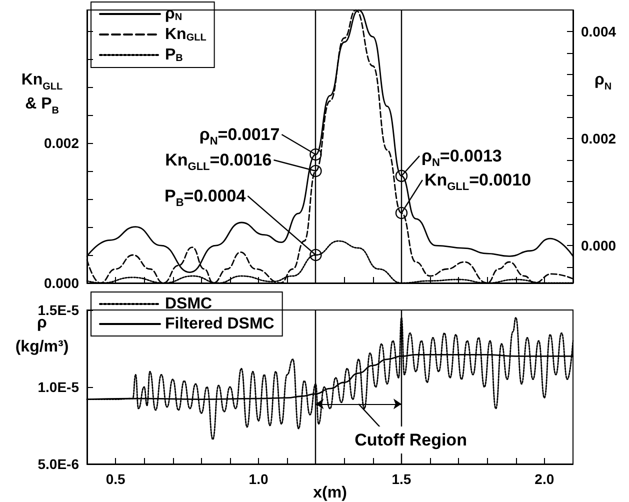 The height and width of the screenshot is (502, 629). Describe the element at coordinates (116, 479) in the screenshot. I see `x-tick-label: 0.5` at that location.